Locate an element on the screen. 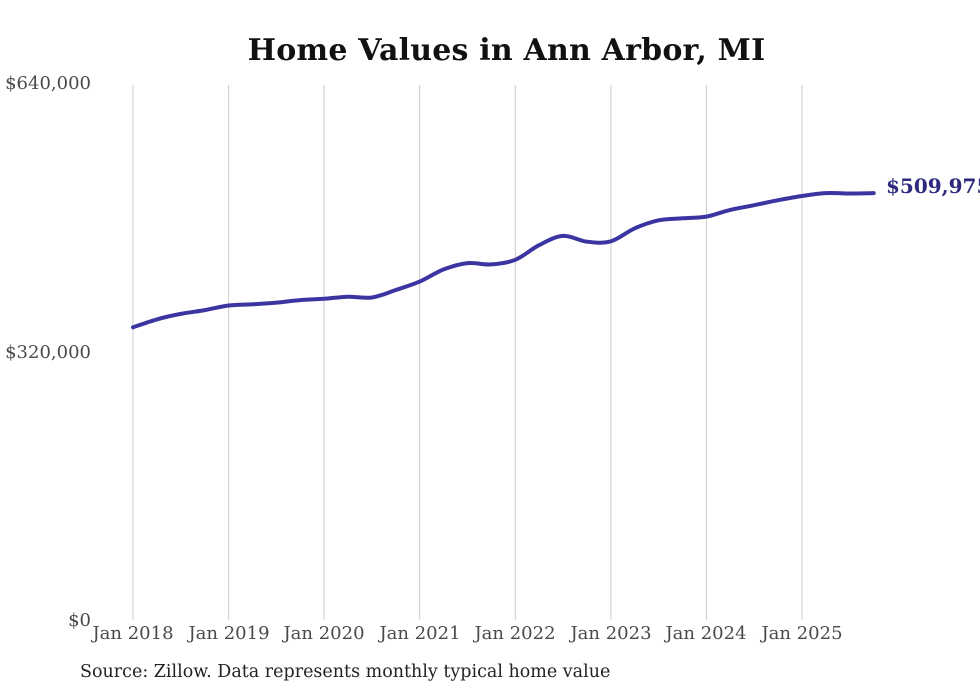 The image size is (980, 699). y-tick-label: $320,000 is located at coordinates (48, 352).